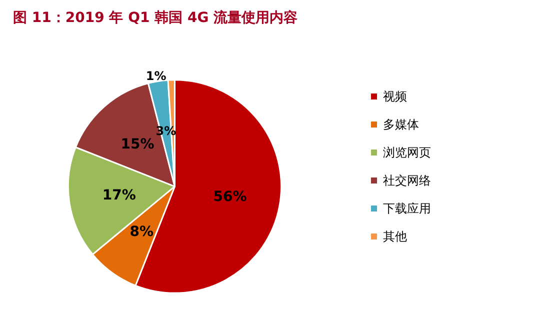 The height and width of the screenshot is (333, 546). I want to click on data-label: 8%, so click(142, 232).